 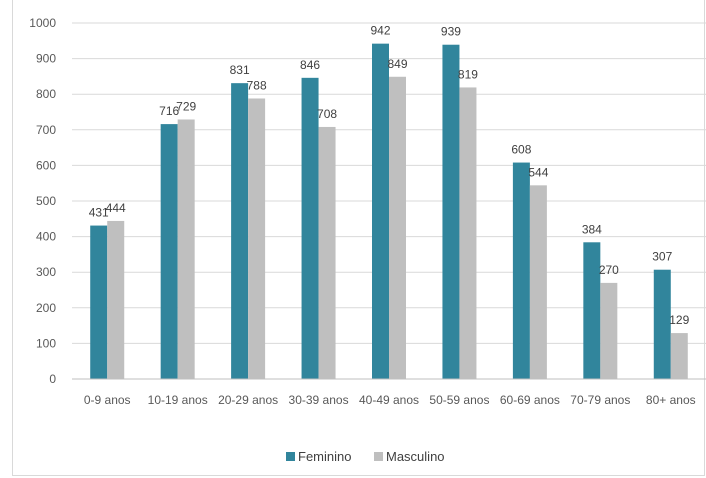 What do you see at coordinates (679, 320) in the screenshot?
I see `data-label-masculino: 129` at bounding box center [679, 320].